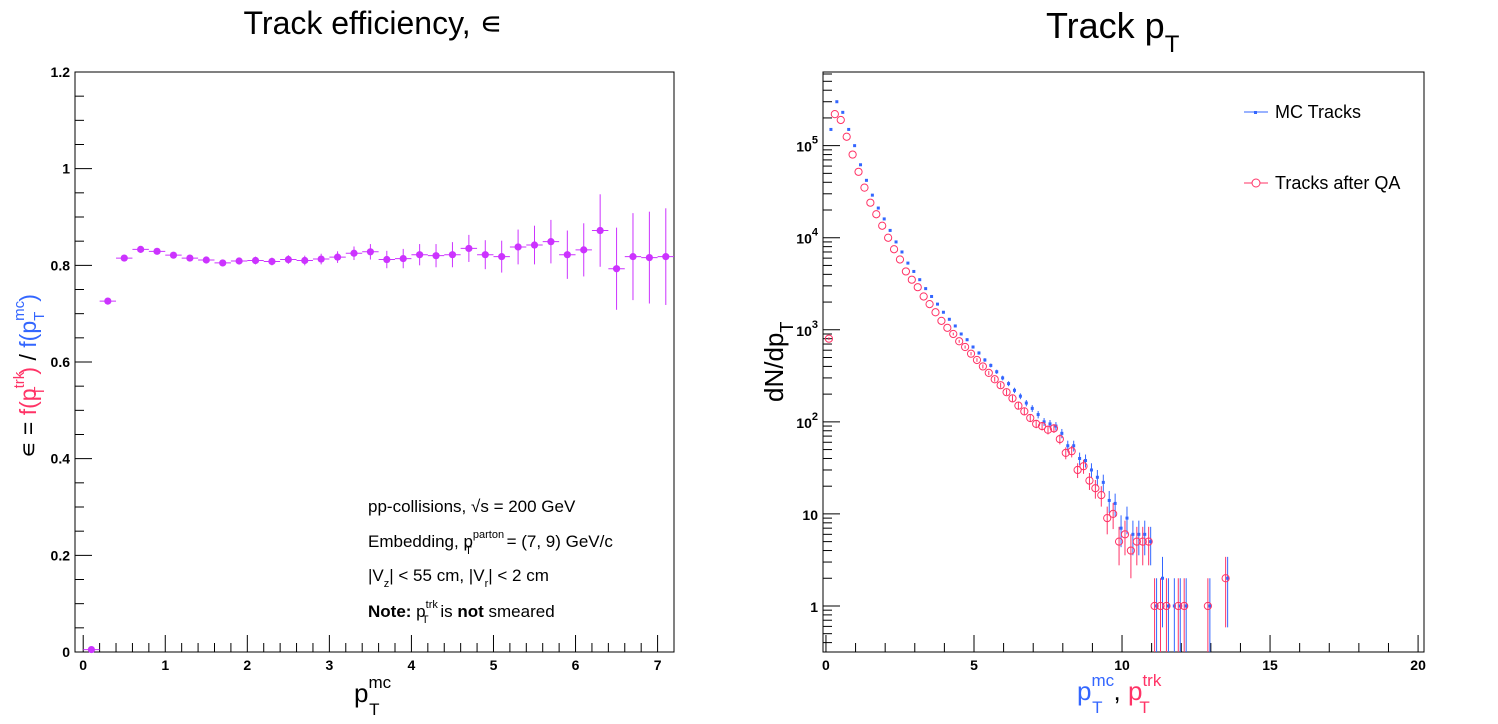 The width and height of the screenshot is (1498, 724). I want to click on x-tick-label: 7, so click(658, 665).